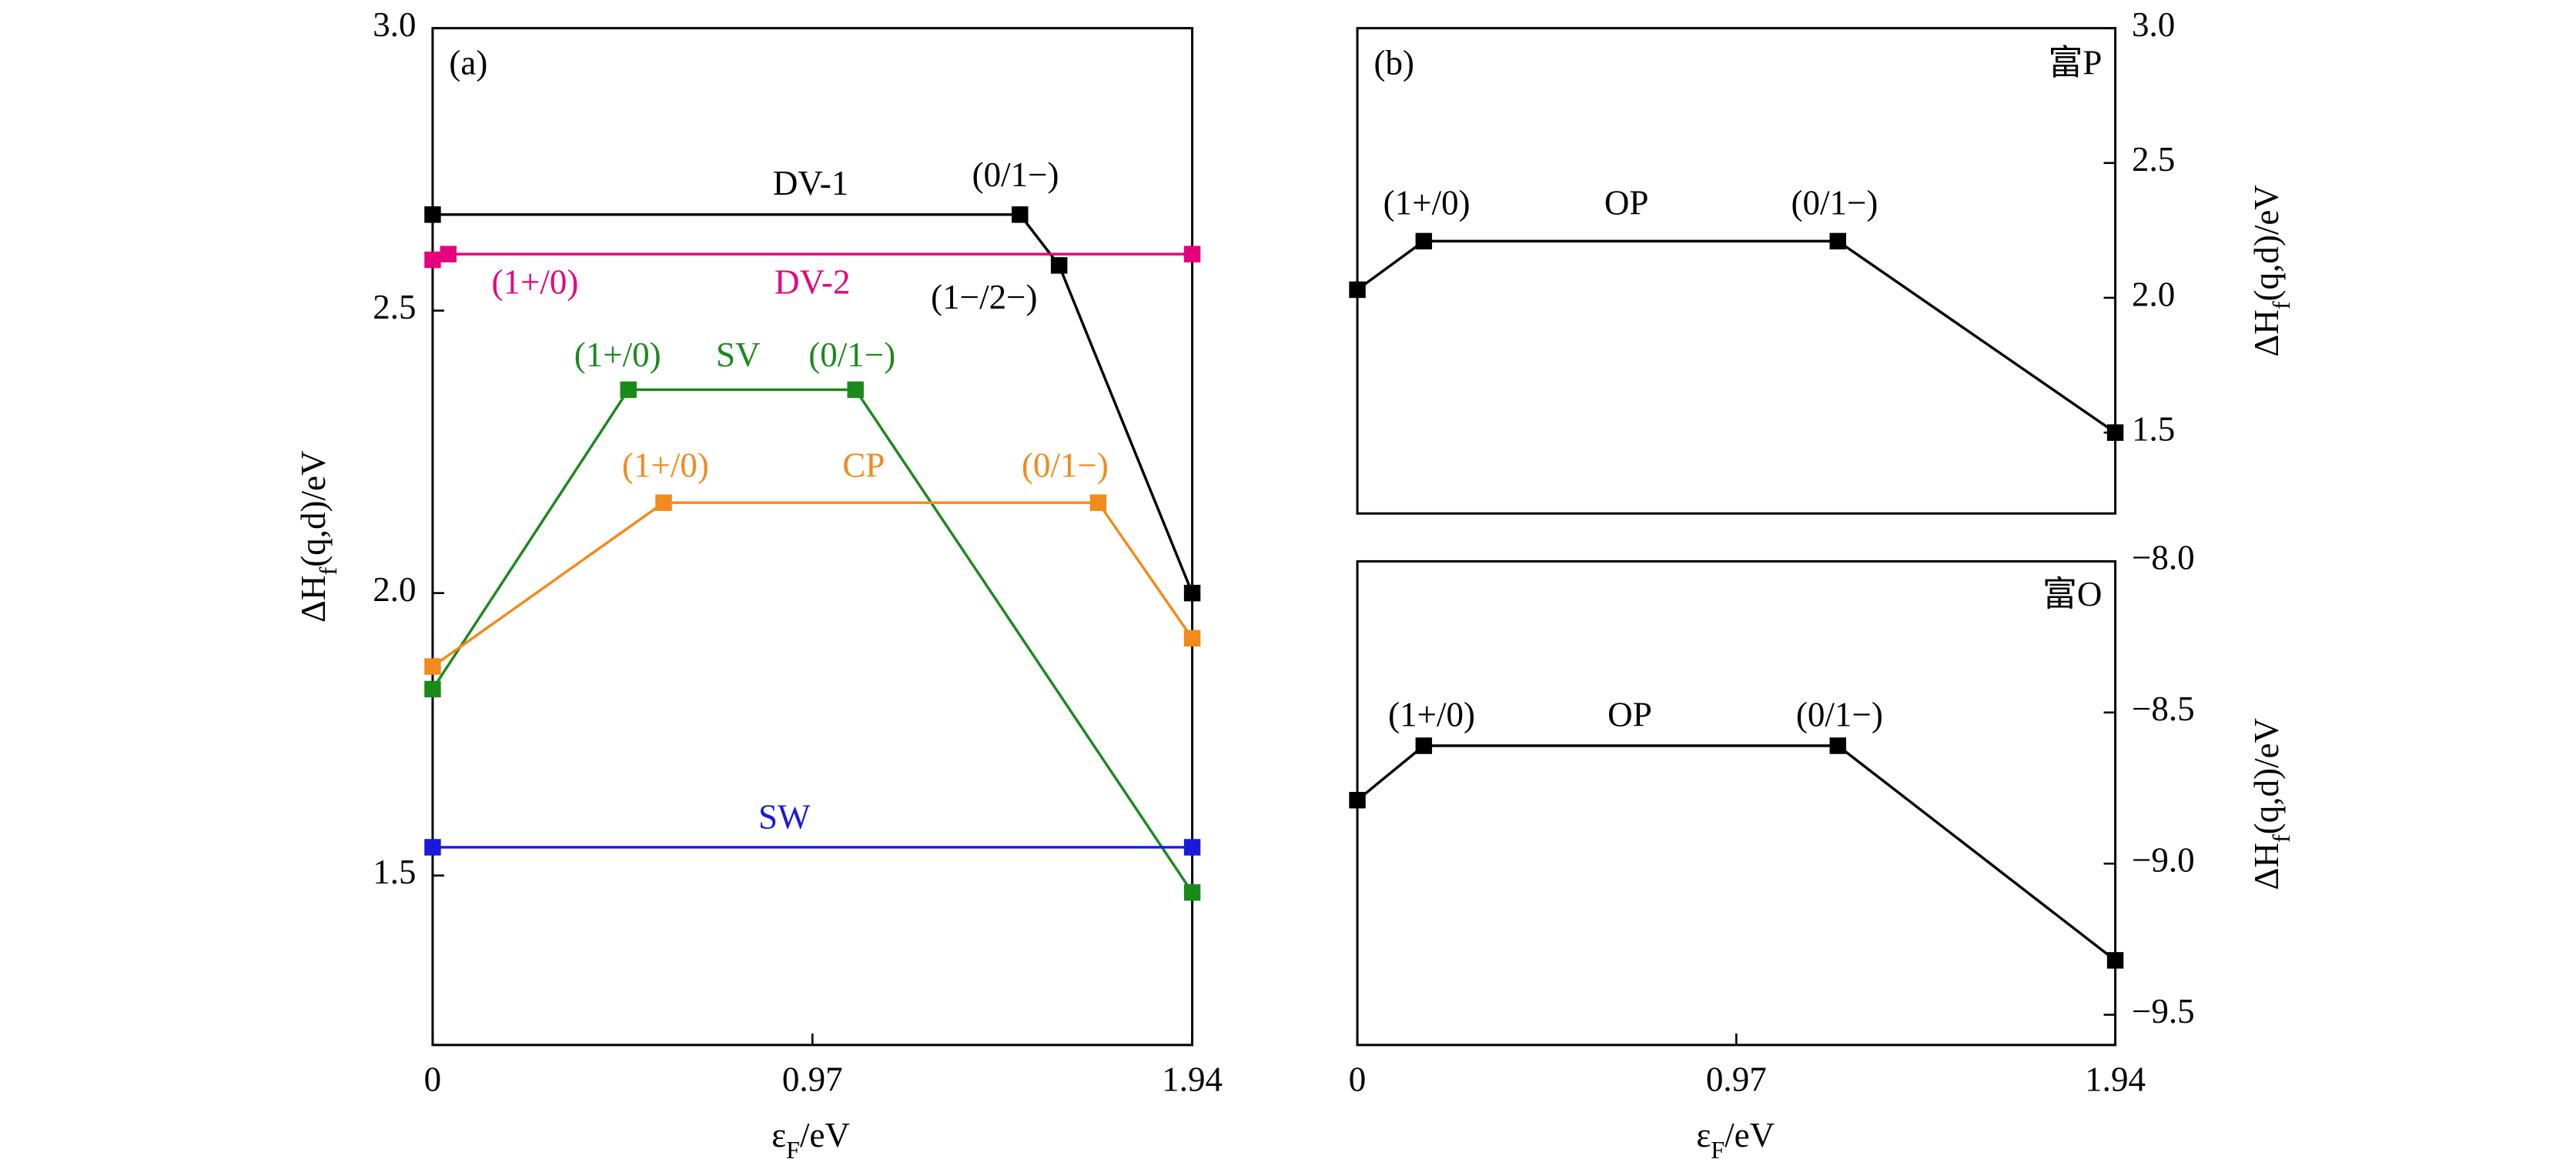 Image resolution: width=2576 pixels, height=1159 pixels. What do you see at coordinates (1395, 62) in the screenshot?
I see `panel-label: (b)` at bounding box center [1395, 62].